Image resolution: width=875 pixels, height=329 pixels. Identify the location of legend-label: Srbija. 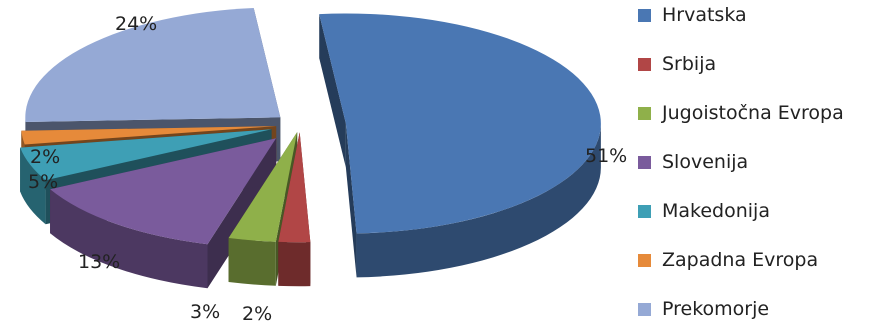
(689, 64).